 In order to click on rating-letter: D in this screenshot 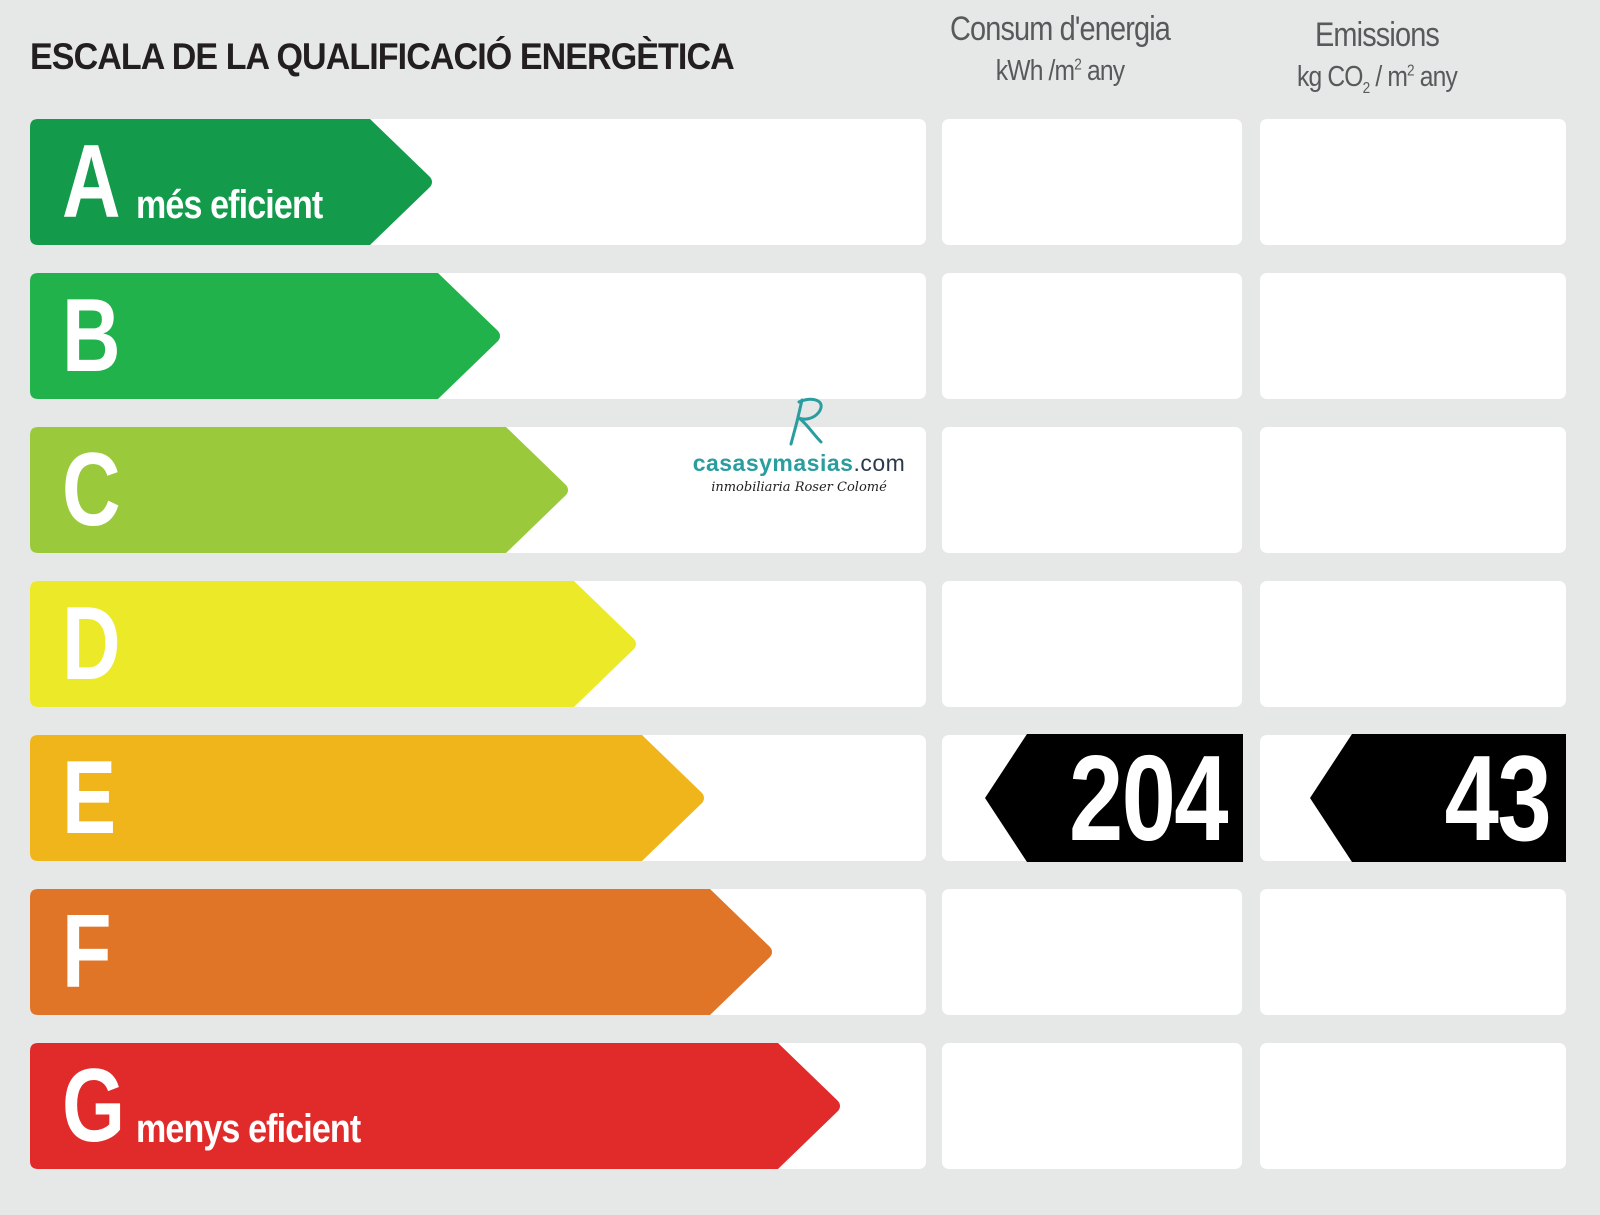, I will do `click(91, 644)`.